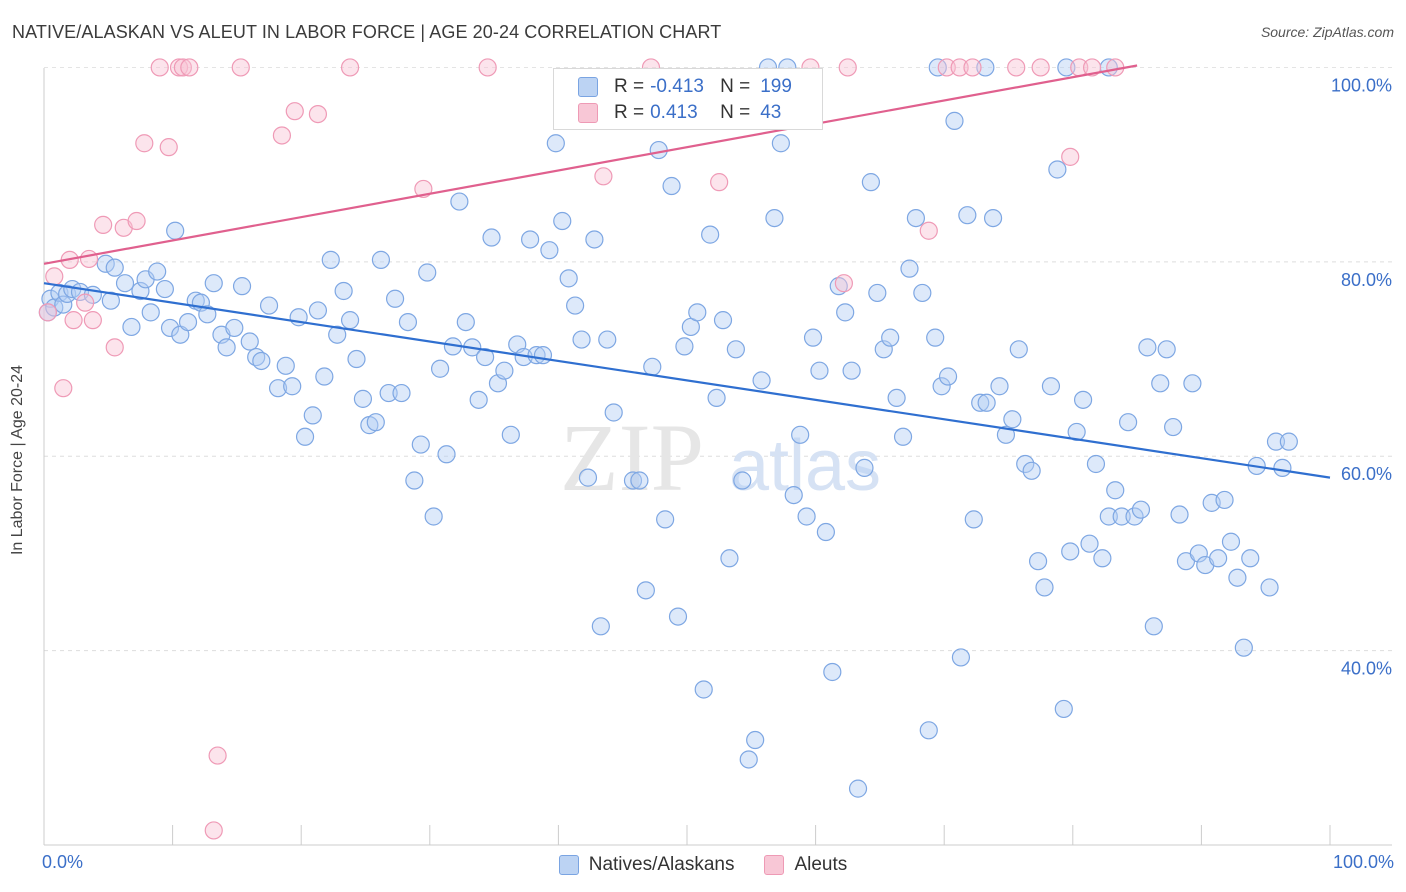  Describe the element at coordinates (771, 112) in the screenshot. I see `aleuts-n-value: 43` at that location.